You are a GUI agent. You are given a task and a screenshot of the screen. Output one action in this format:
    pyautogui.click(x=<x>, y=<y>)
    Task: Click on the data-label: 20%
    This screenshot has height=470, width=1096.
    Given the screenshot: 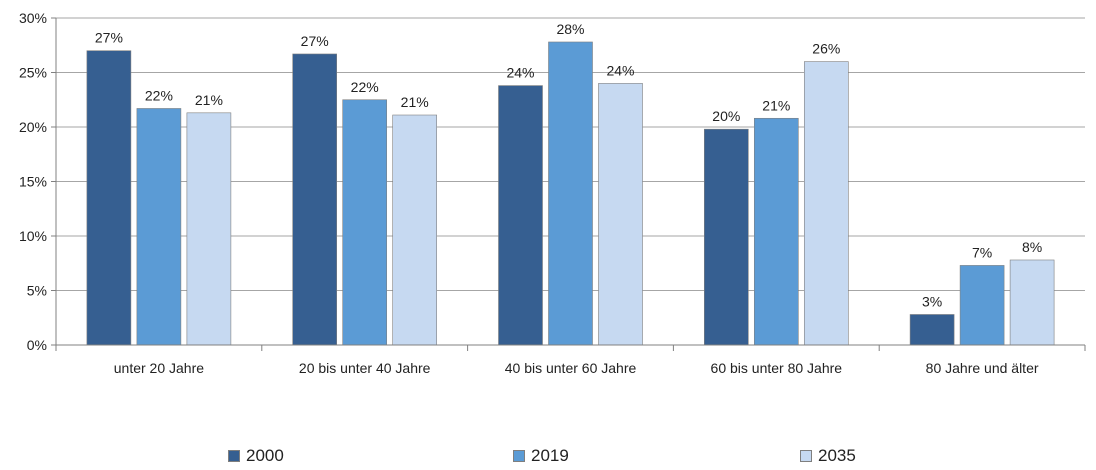 What is the action you would take?
    pyautogui.click(x=726, y=116)
    